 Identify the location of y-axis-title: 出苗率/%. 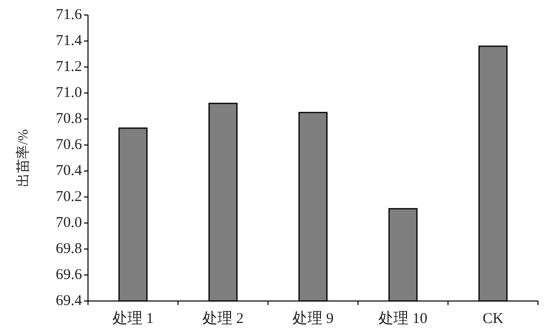
(24, 157).